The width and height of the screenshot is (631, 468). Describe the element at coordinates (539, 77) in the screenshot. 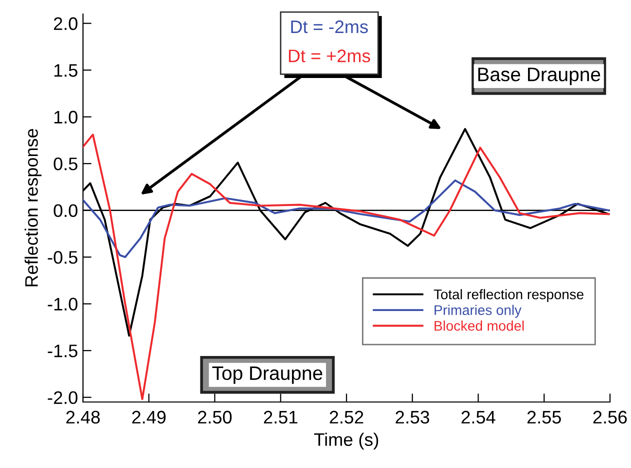

I see `annotation: Base Draupne` at that location.